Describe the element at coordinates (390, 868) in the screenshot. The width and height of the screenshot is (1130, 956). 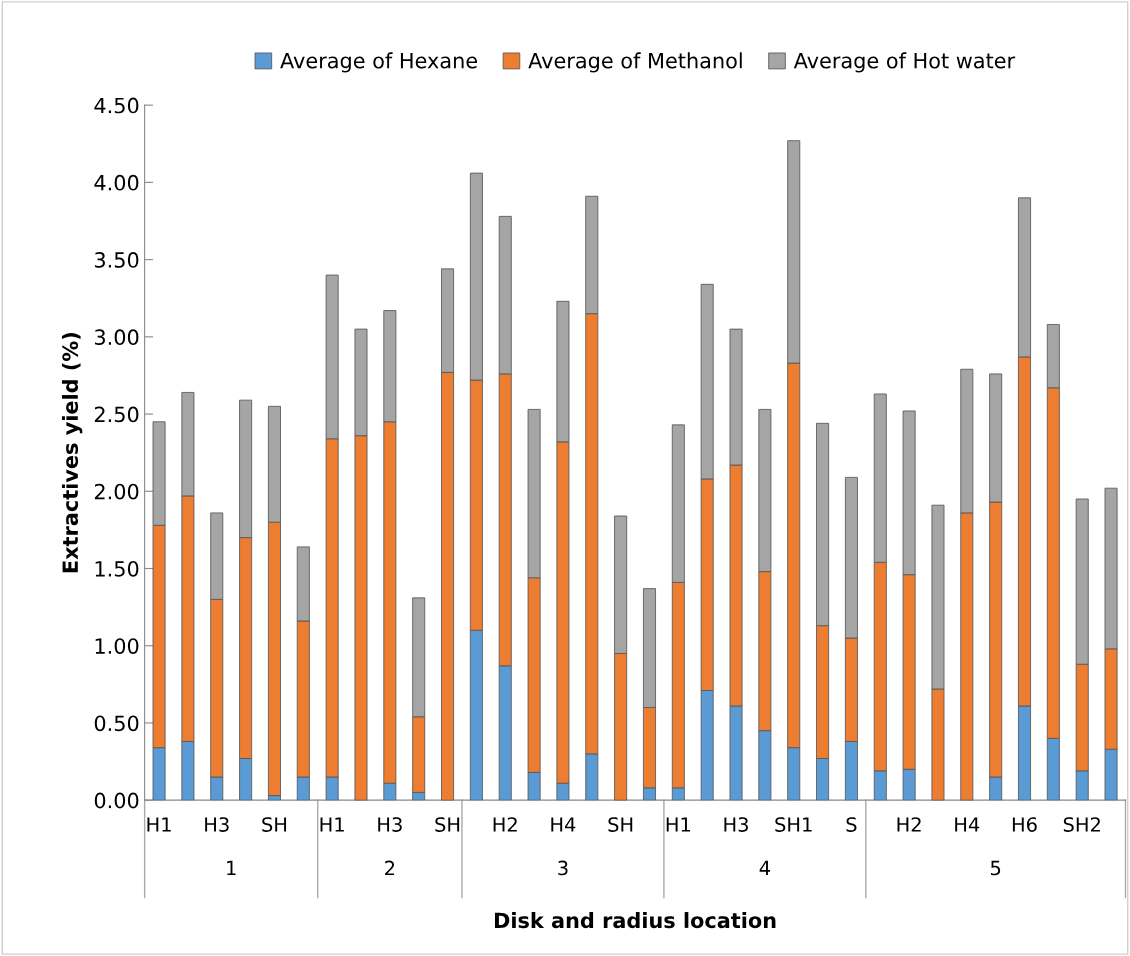
I see `text: 2` at that location.